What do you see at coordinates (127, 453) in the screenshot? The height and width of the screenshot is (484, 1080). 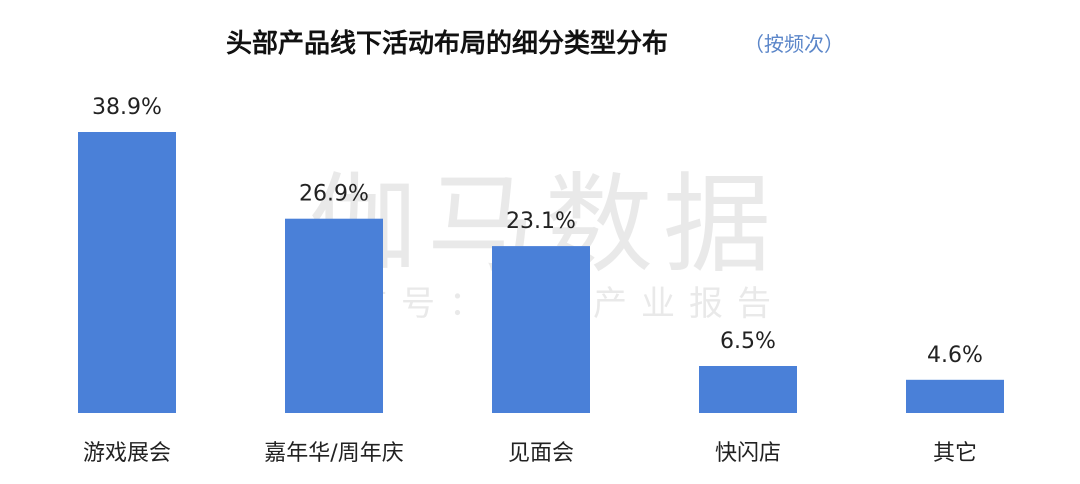 I see `category-label-1: 游戏展会` at bounding box center [127, 453].